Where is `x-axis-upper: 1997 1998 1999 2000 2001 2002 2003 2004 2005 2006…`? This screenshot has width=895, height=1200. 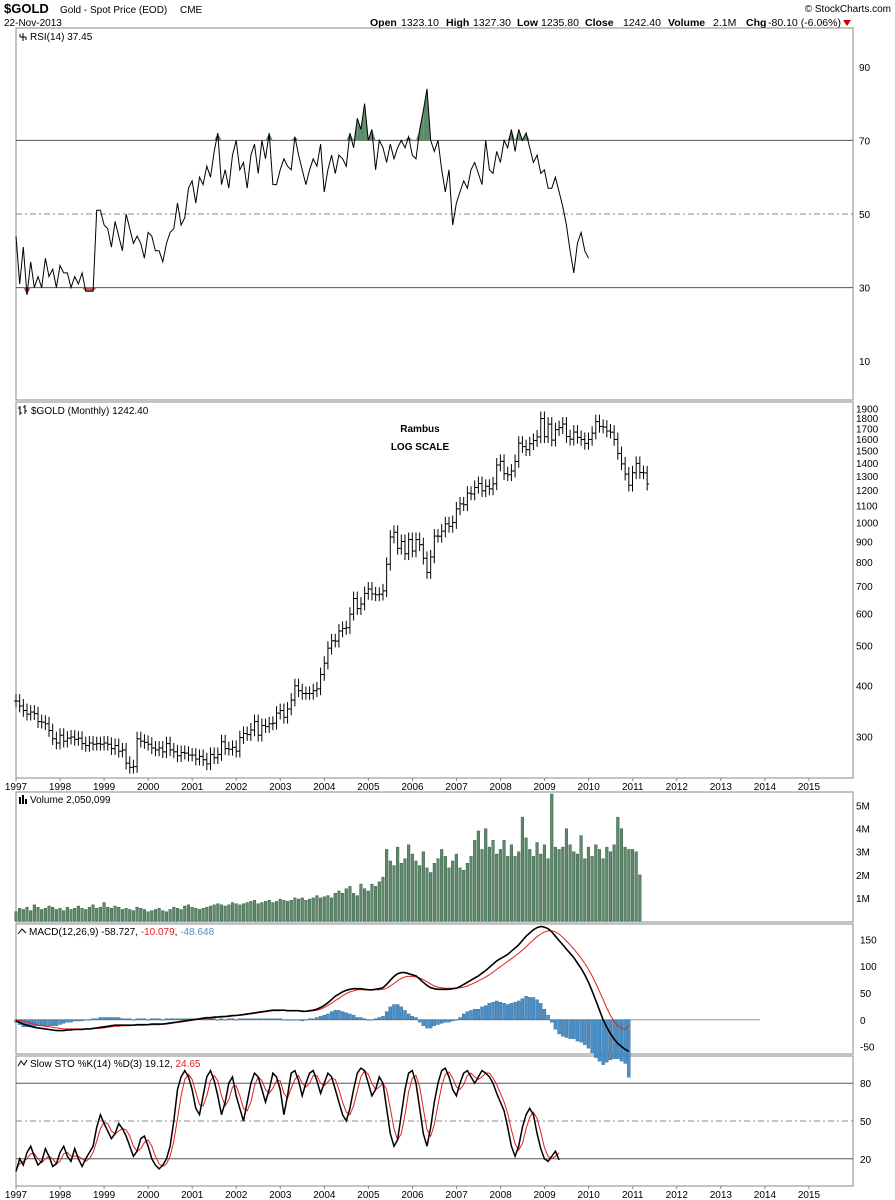 x-axis-upper: 1997 1998 1999 2000 2001 2002 2003 2004 2005 2006… is located at coordinates (429, 785).